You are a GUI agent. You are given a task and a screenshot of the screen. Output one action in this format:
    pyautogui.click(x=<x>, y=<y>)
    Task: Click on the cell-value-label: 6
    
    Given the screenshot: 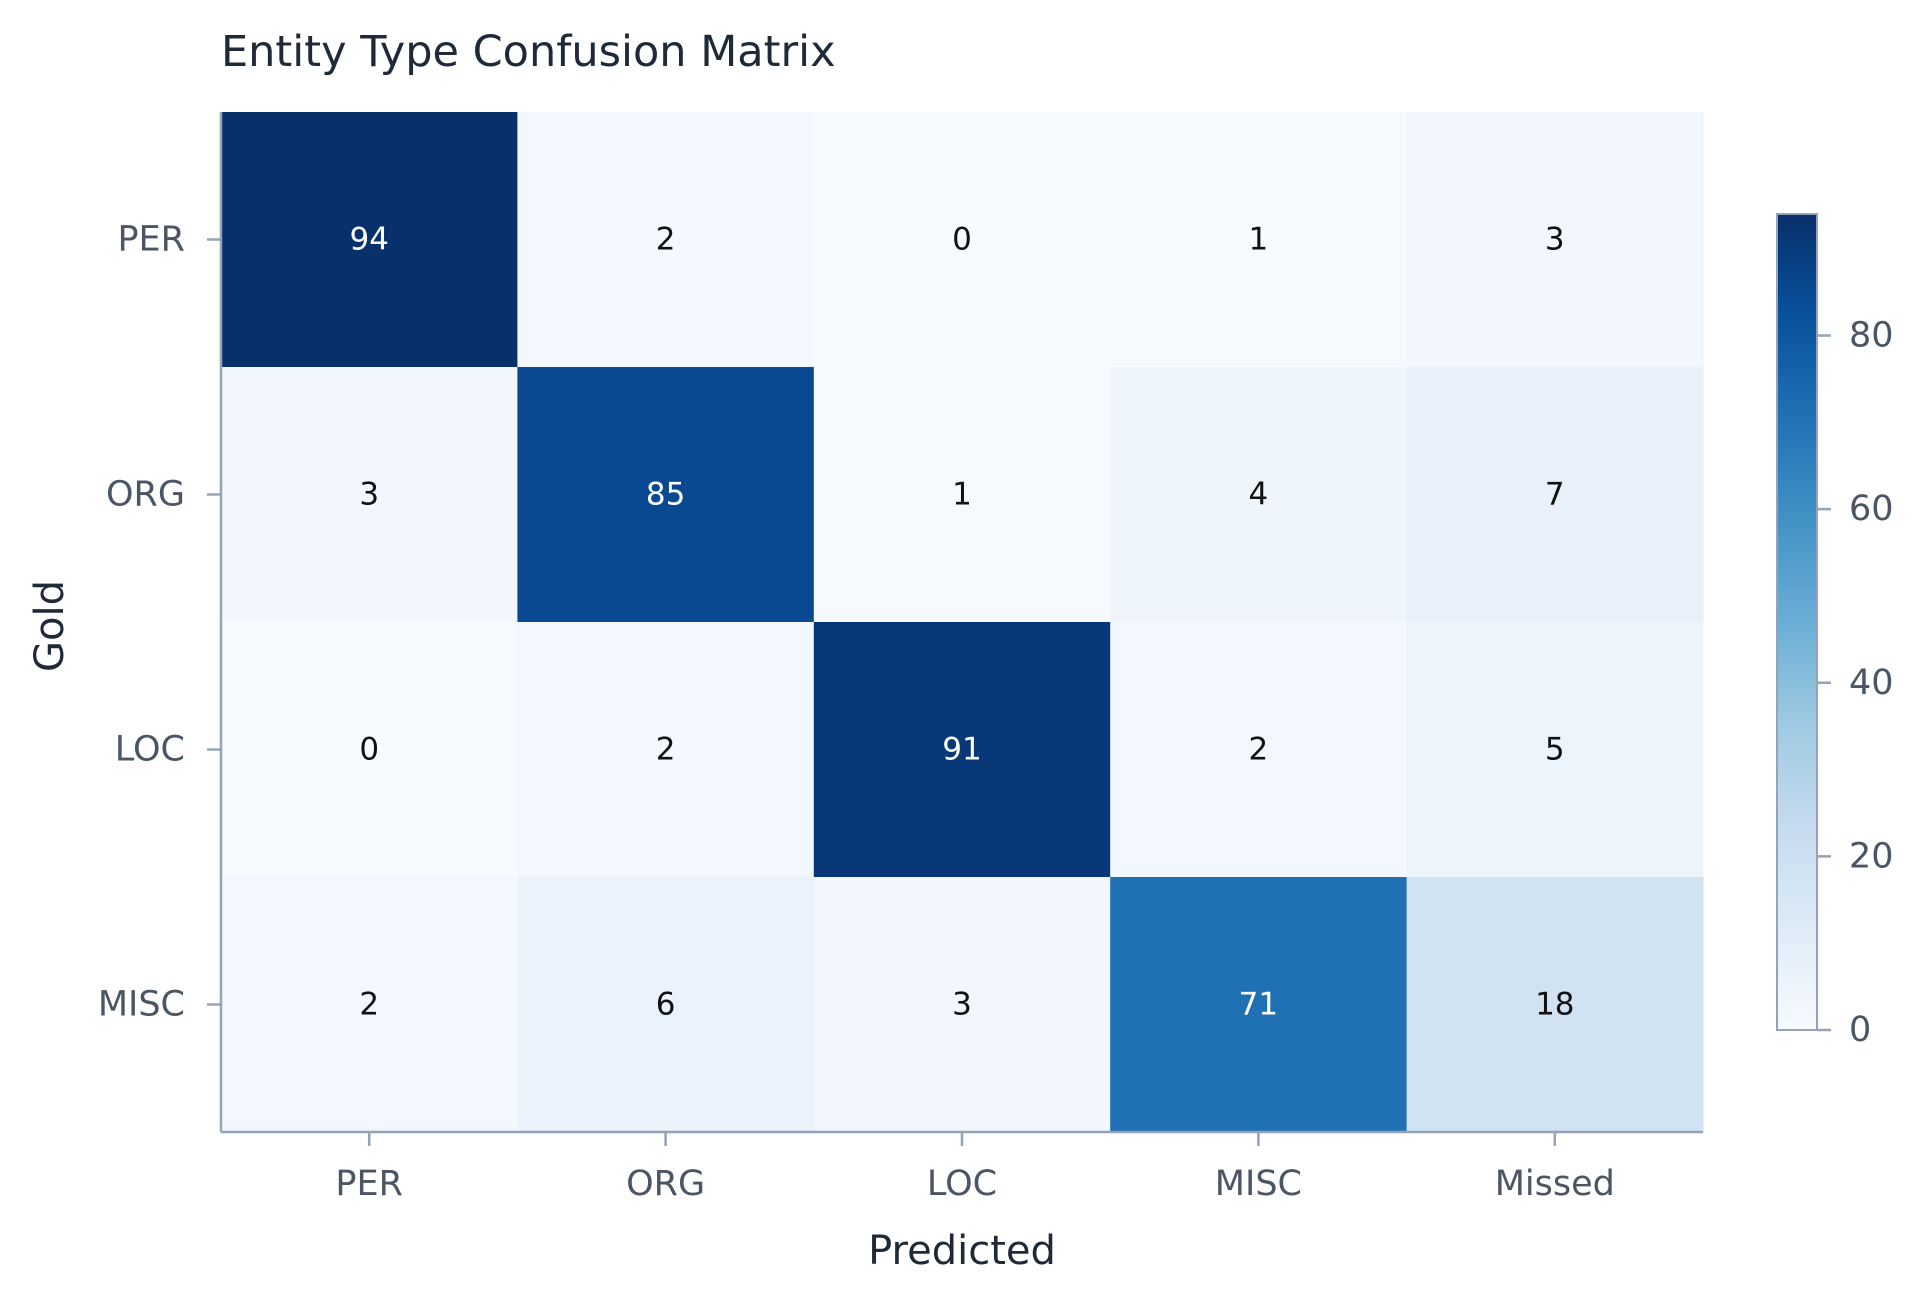 What is the action you would take?
    pyautogui.click(x=666, y=1005)
    